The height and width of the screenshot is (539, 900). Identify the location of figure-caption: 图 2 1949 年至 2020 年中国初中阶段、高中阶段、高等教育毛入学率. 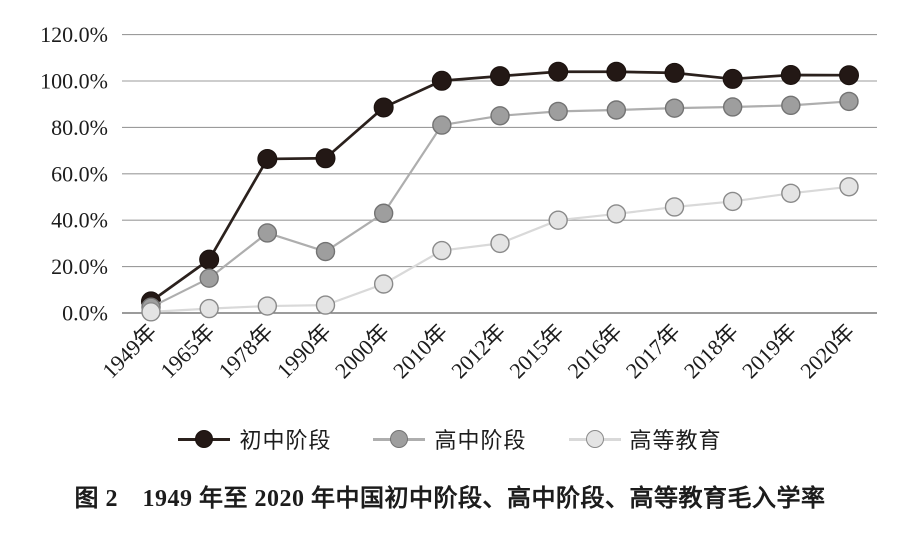
(450, 499).